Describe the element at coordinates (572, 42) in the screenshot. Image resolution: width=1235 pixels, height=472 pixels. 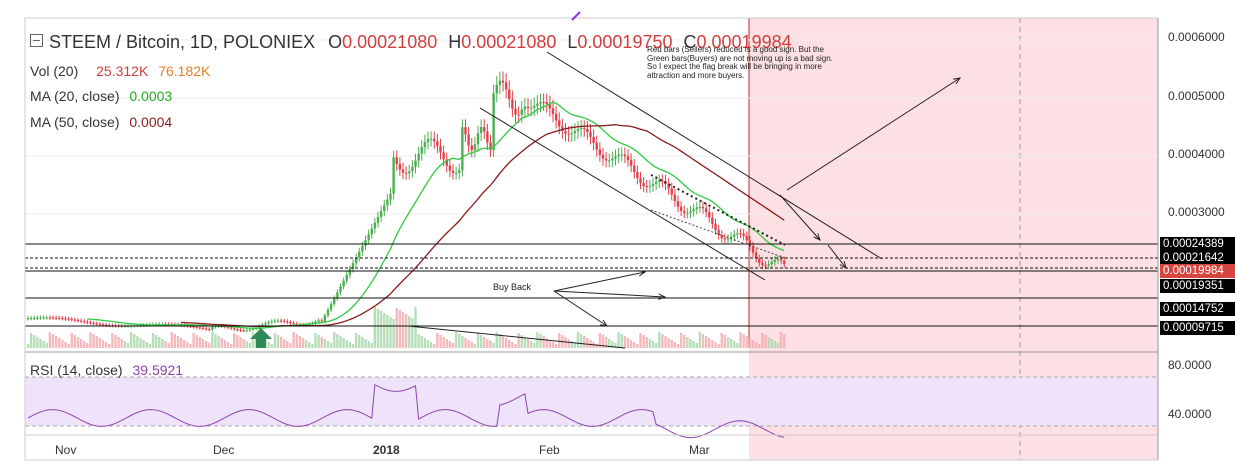
I see `low-label: L` at that location.